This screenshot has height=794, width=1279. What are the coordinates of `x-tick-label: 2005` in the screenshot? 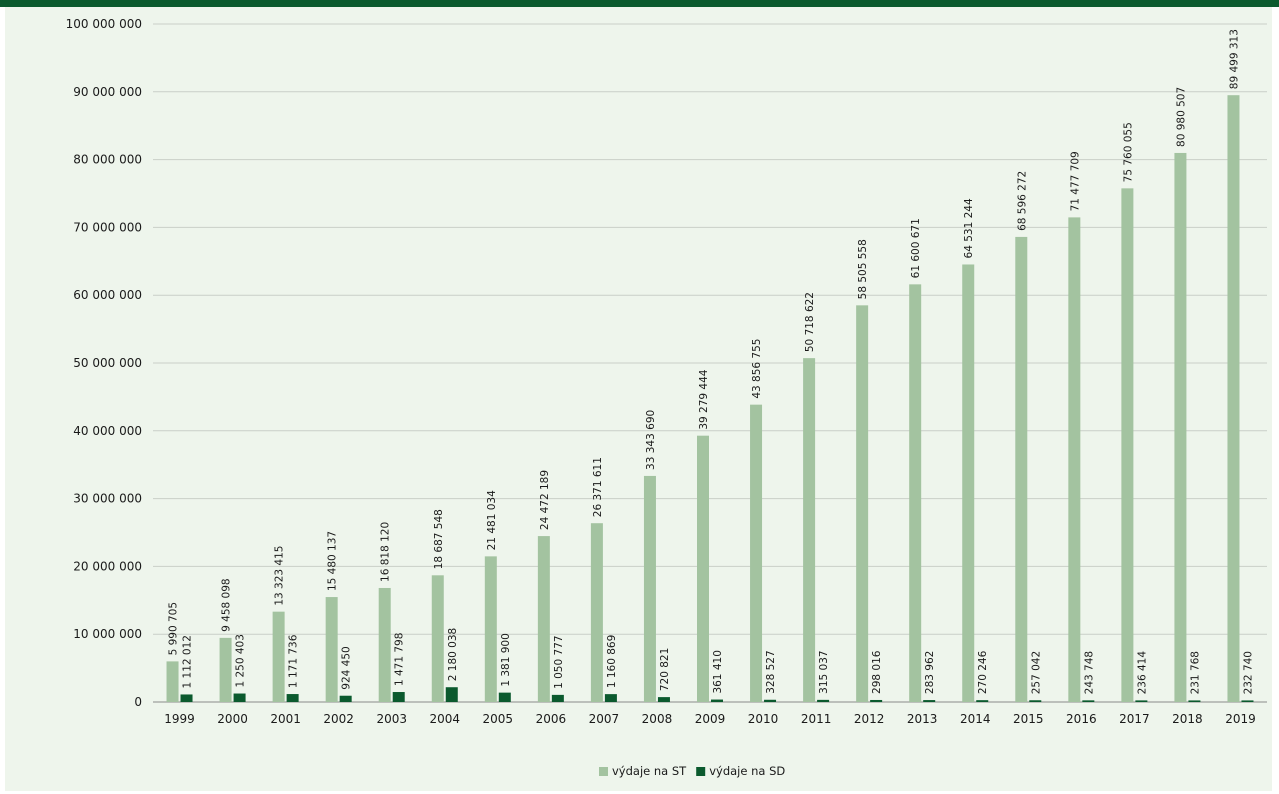 It's located at (498, 719).